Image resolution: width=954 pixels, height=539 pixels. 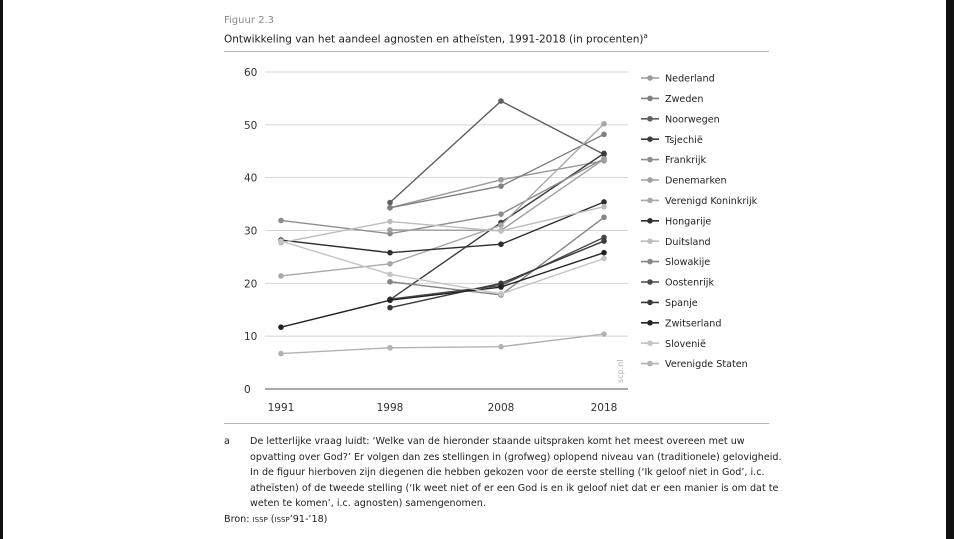 I want to click on footnote-letter: a, so click(x=227, y=441).